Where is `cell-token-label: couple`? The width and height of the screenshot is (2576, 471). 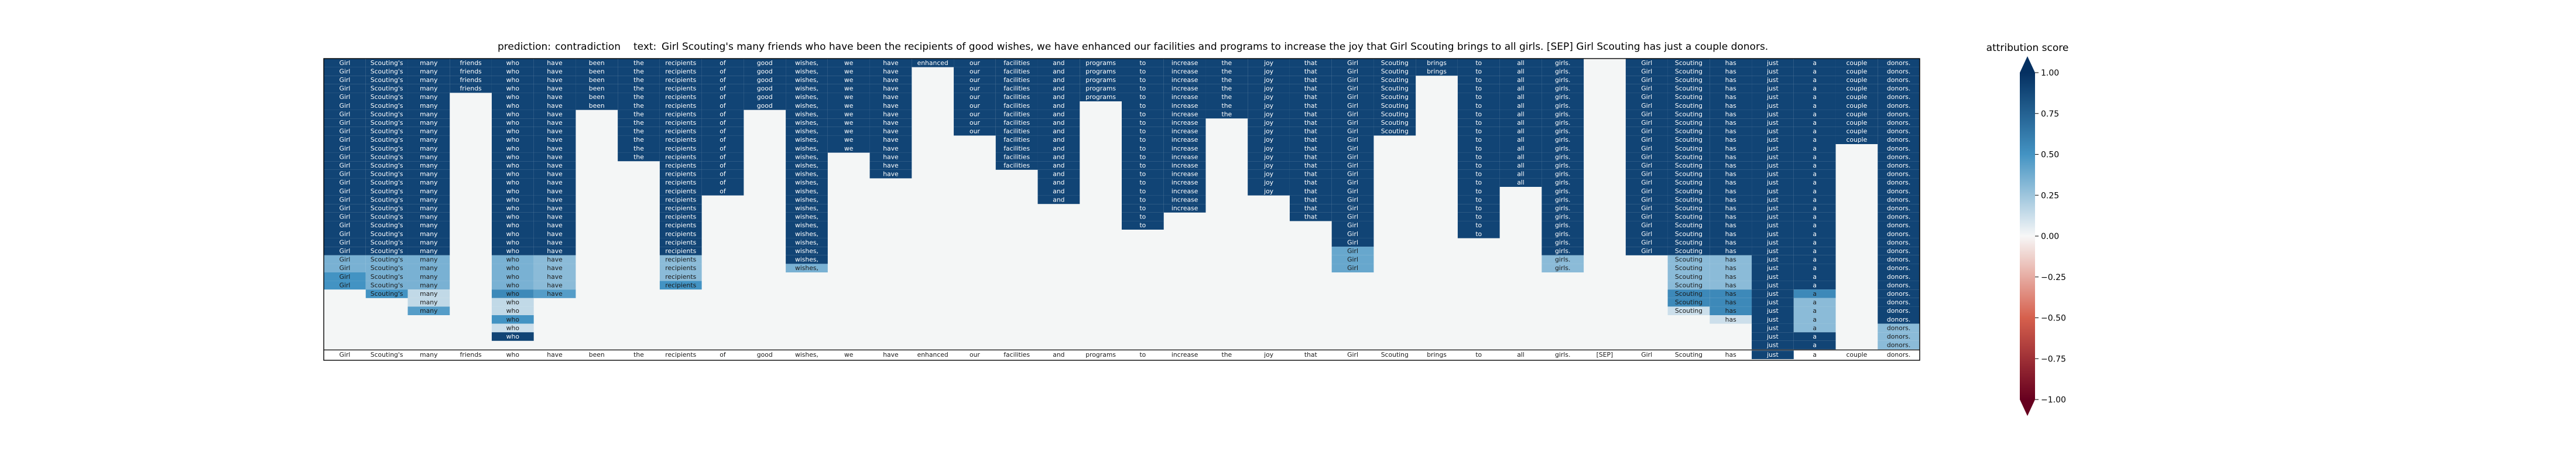 cell-token-label: couple is located at coordinates (1856, 71).